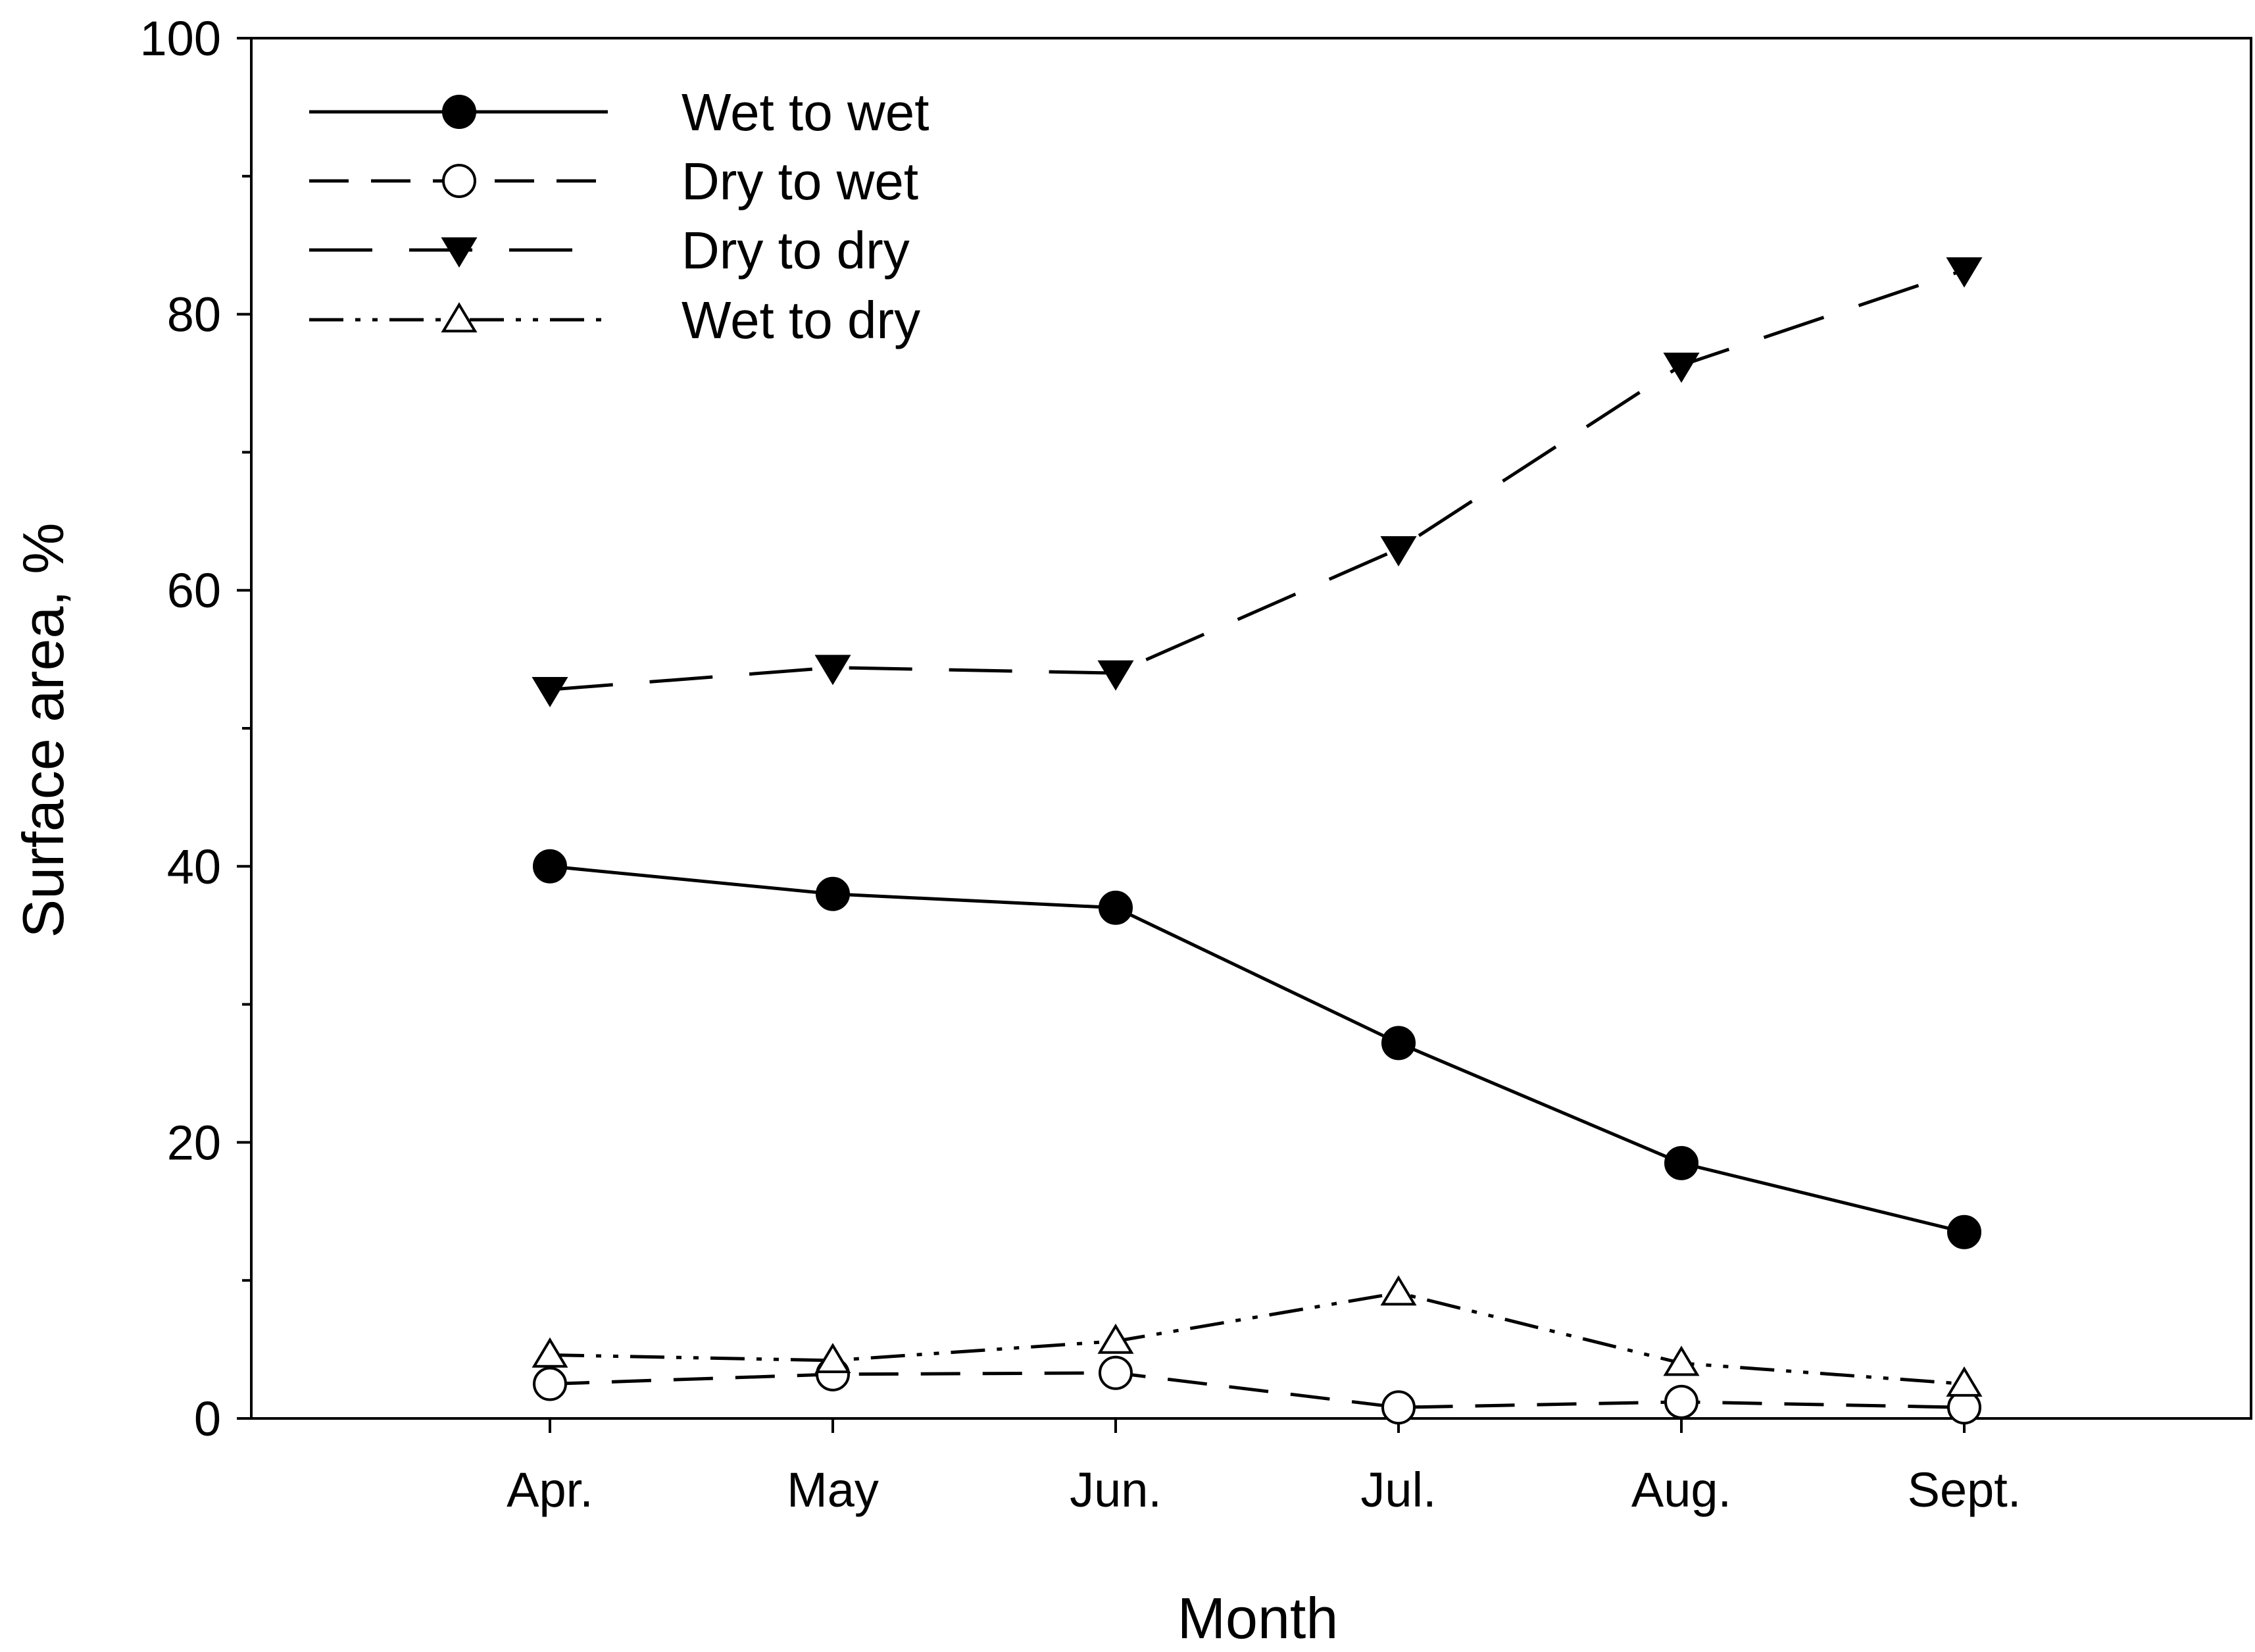 The image size is (2255, 1652). What do you see at coordinates (550, 1490) in the screenshot?
I see `x-tick-label: Apr.` at bounding box center [550, 1490].